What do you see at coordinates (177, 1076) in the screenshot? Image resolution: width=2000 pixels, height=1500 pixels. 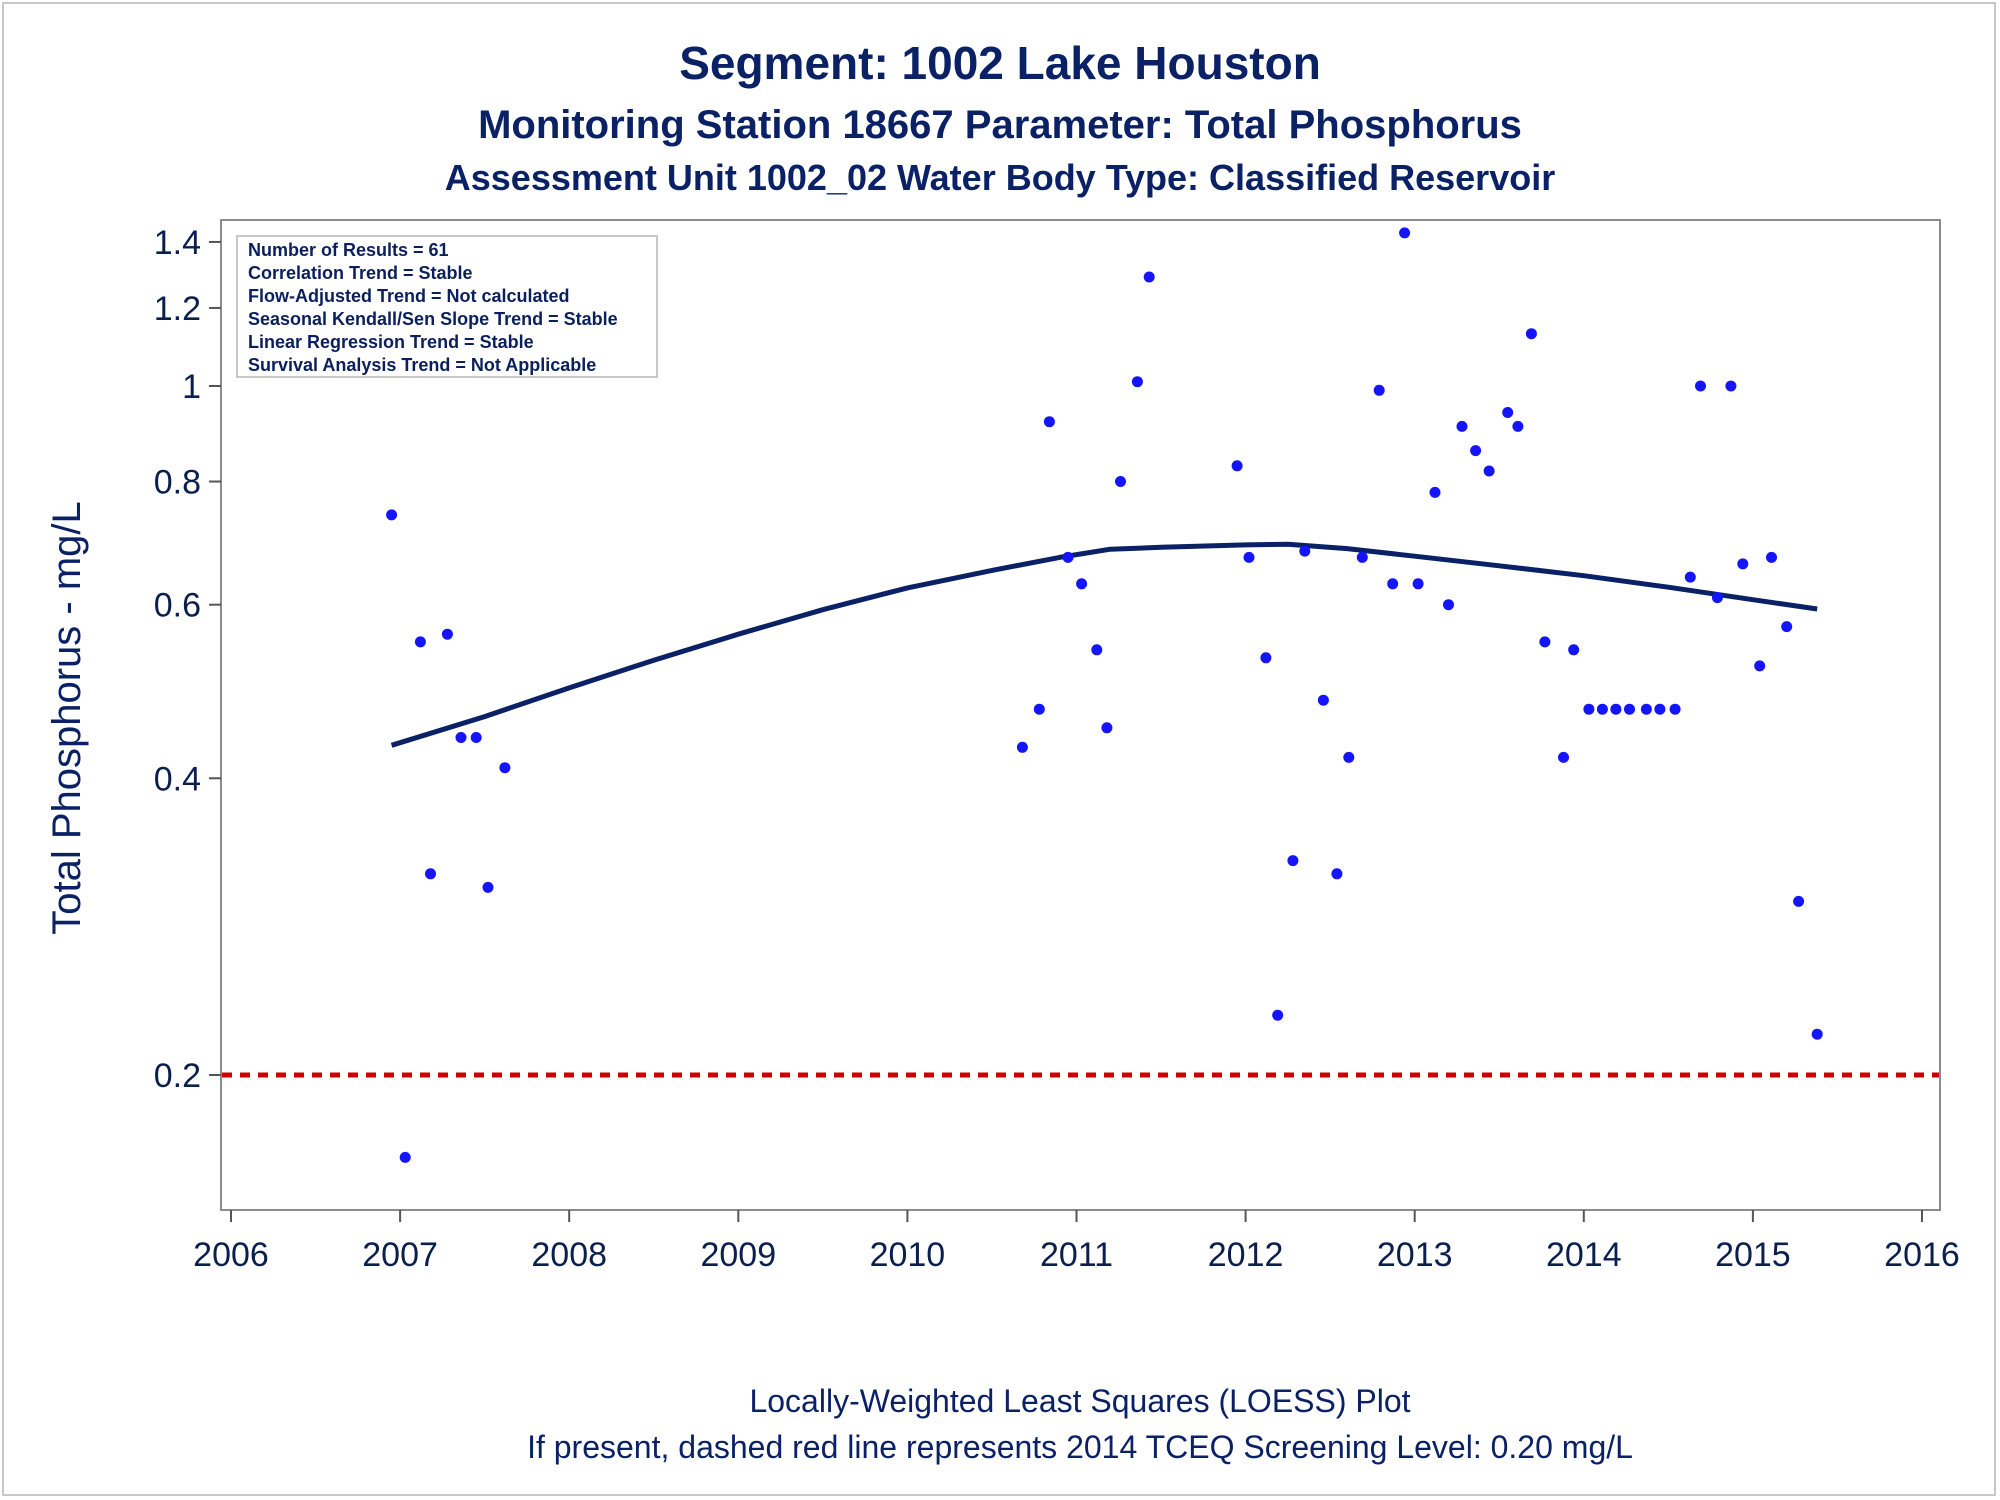 I see `y-tick-label-0.2: 0.2` at bounding box center [177, 1076].